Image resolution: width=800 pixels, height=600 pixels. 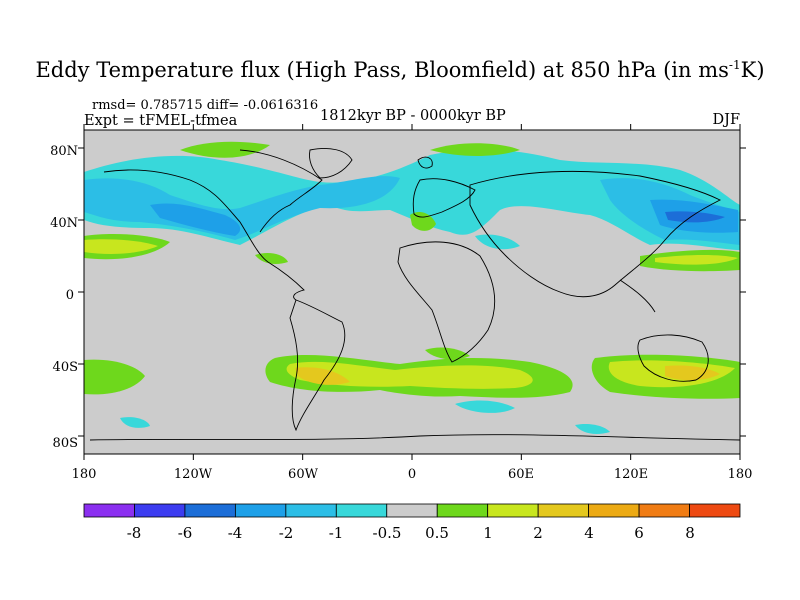 I want to click on lat-tick-labels: 80N 40N 0 40S 80S, so click(x=64, y=297).